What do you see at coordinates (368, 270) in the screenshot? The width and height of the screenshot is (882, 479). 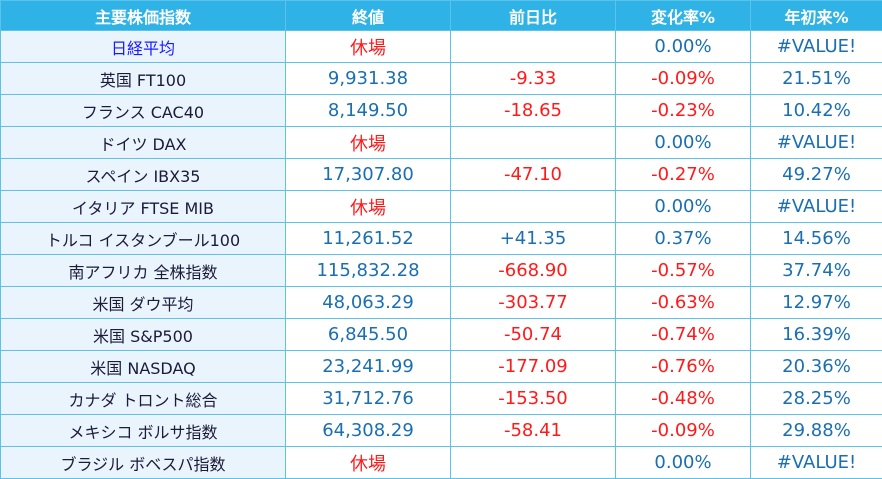 I see `value-cell: 115,832.28` at bounding box center [368, 270].